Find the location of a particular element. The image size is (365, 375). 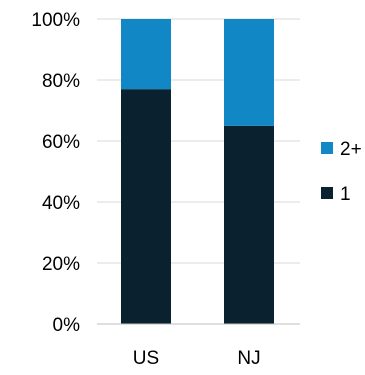

x-tick-label-us: US is located at coordinates (146, 358).